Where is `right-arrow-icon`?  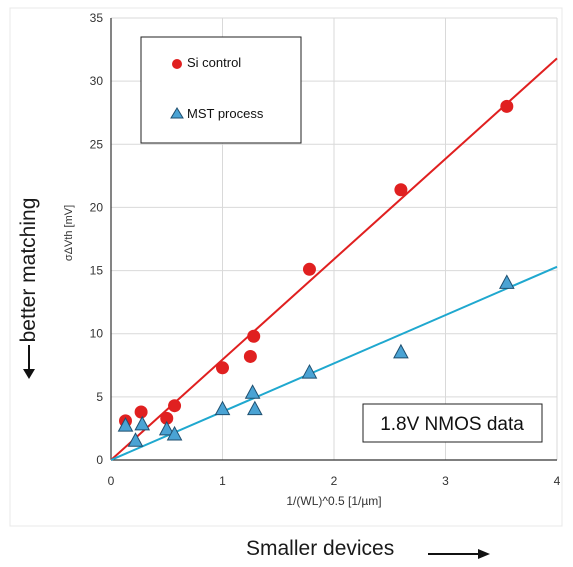 right-arrow-icon is located at coordinates (459, 554).